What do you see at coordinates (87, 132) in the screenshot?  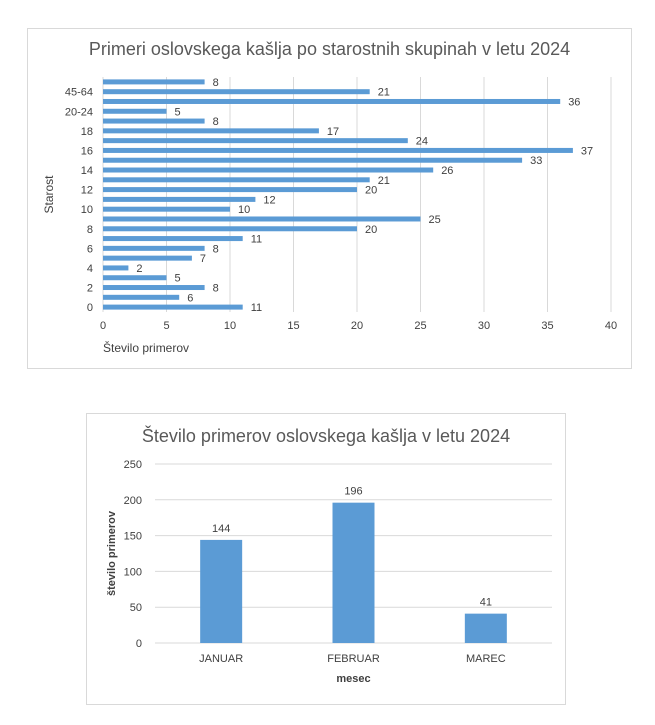 I see `y-tick-label: 18` at bounding box center [87, 132].